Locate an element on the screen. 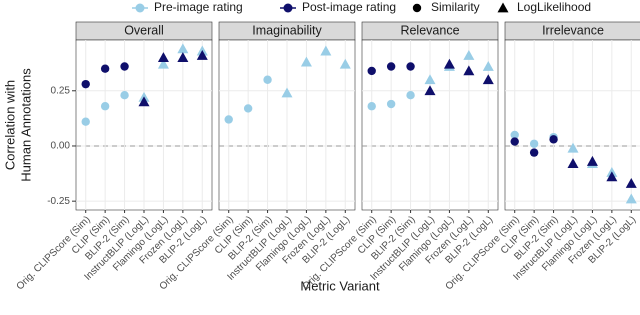 The image size is (640, 315). legend-label: LogLikelihood is located at coordinates (554, 7).